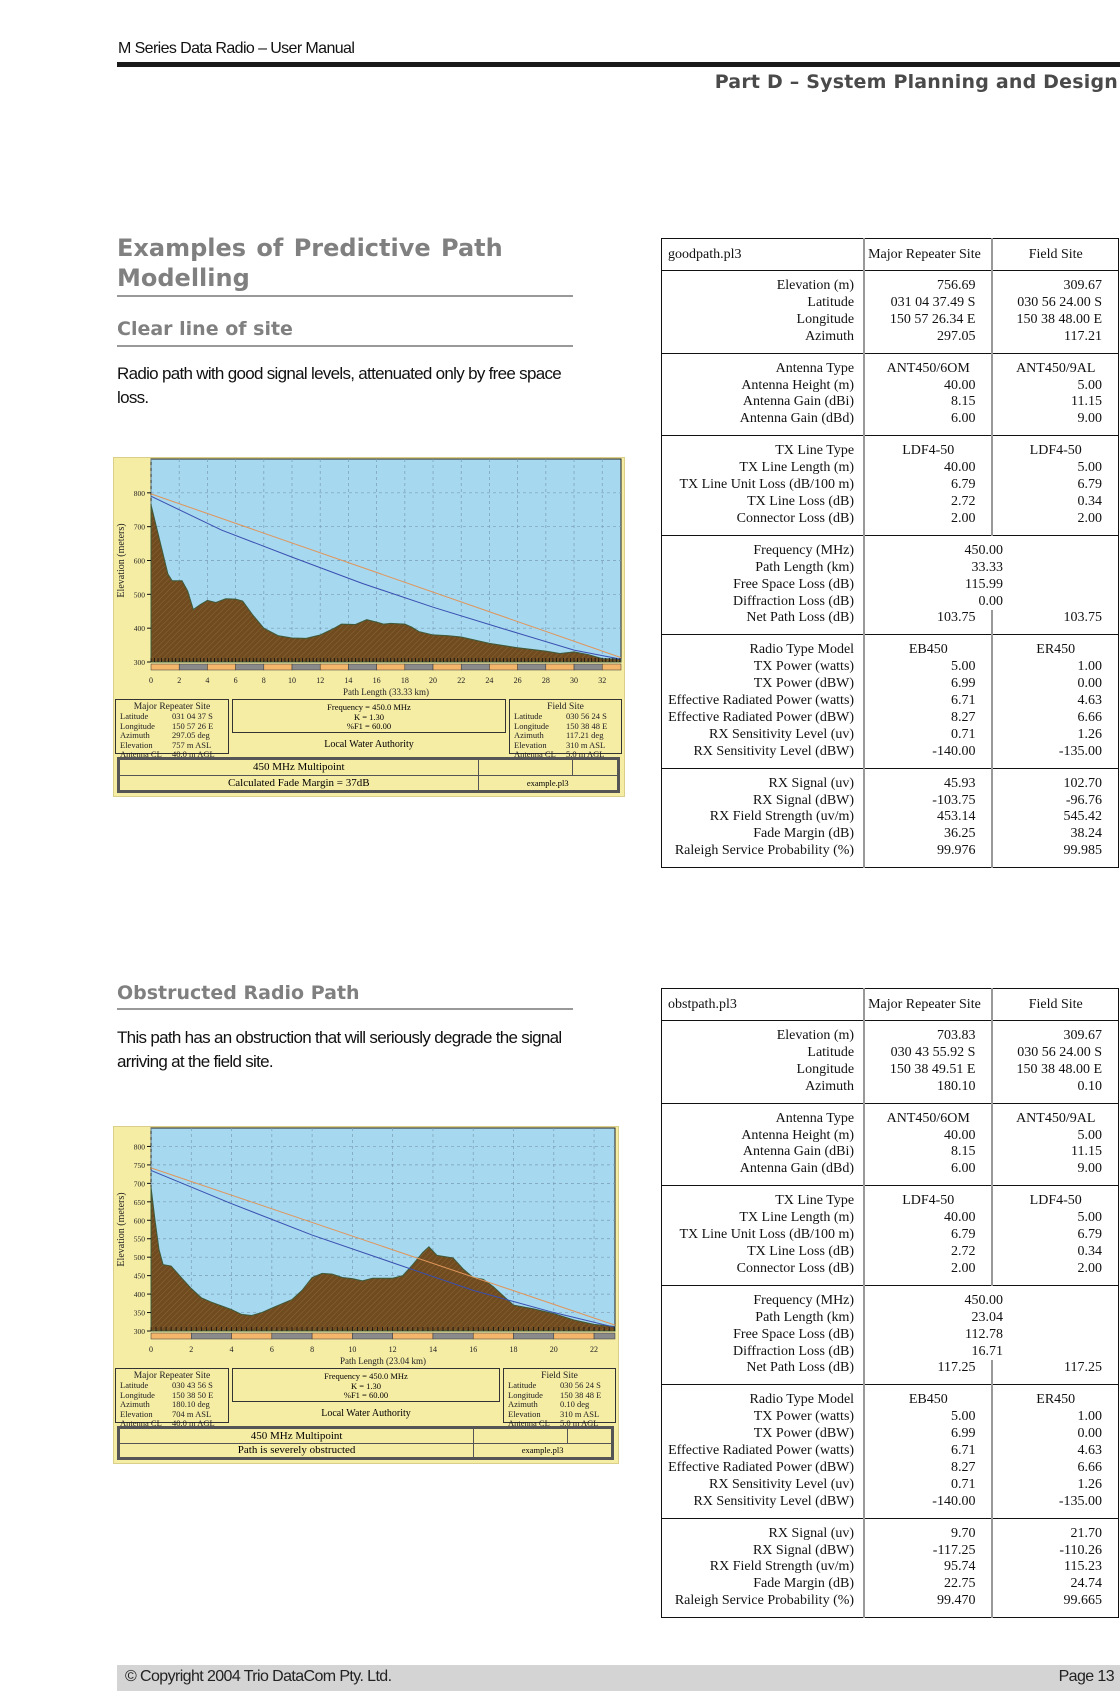 This screenshot has height=1691, width=1120. I want to click on major-site-value: 453.14, so click(929, 818).